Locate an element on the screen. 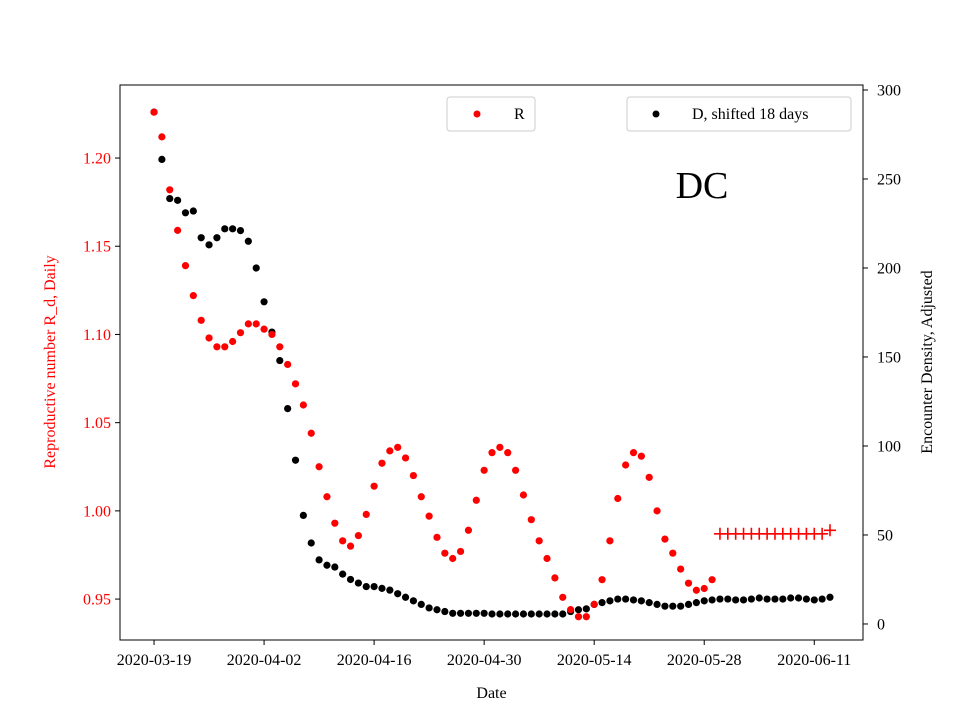  y-right-tick-label: 100 is located at coordinates (889, 446).